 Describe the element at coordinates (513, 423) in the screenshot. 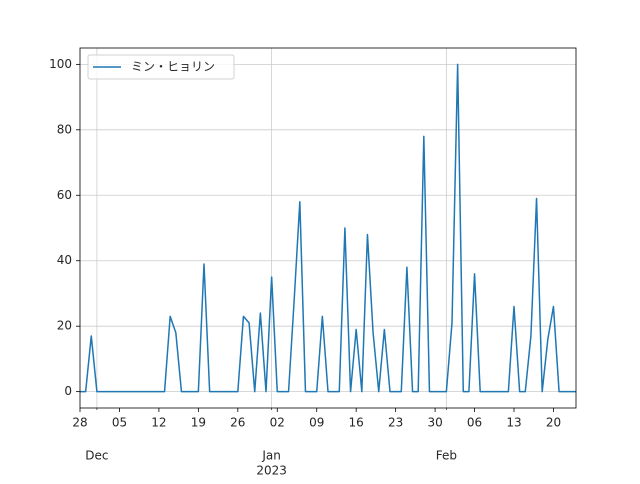

I see `x-tick-label: 13` at that location.